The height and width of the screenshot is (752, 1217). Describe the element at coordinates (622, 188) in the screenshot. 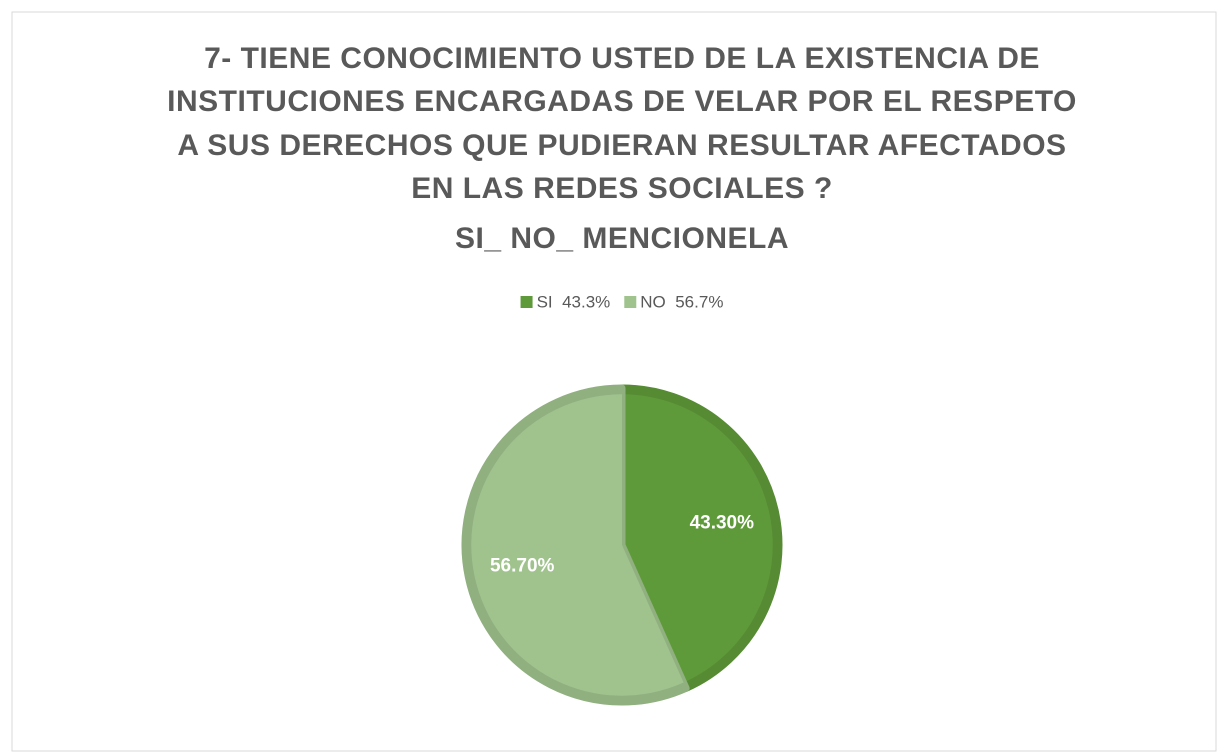

I see `chart-title: EN LAS REDES SOCIALES ?` at that location.